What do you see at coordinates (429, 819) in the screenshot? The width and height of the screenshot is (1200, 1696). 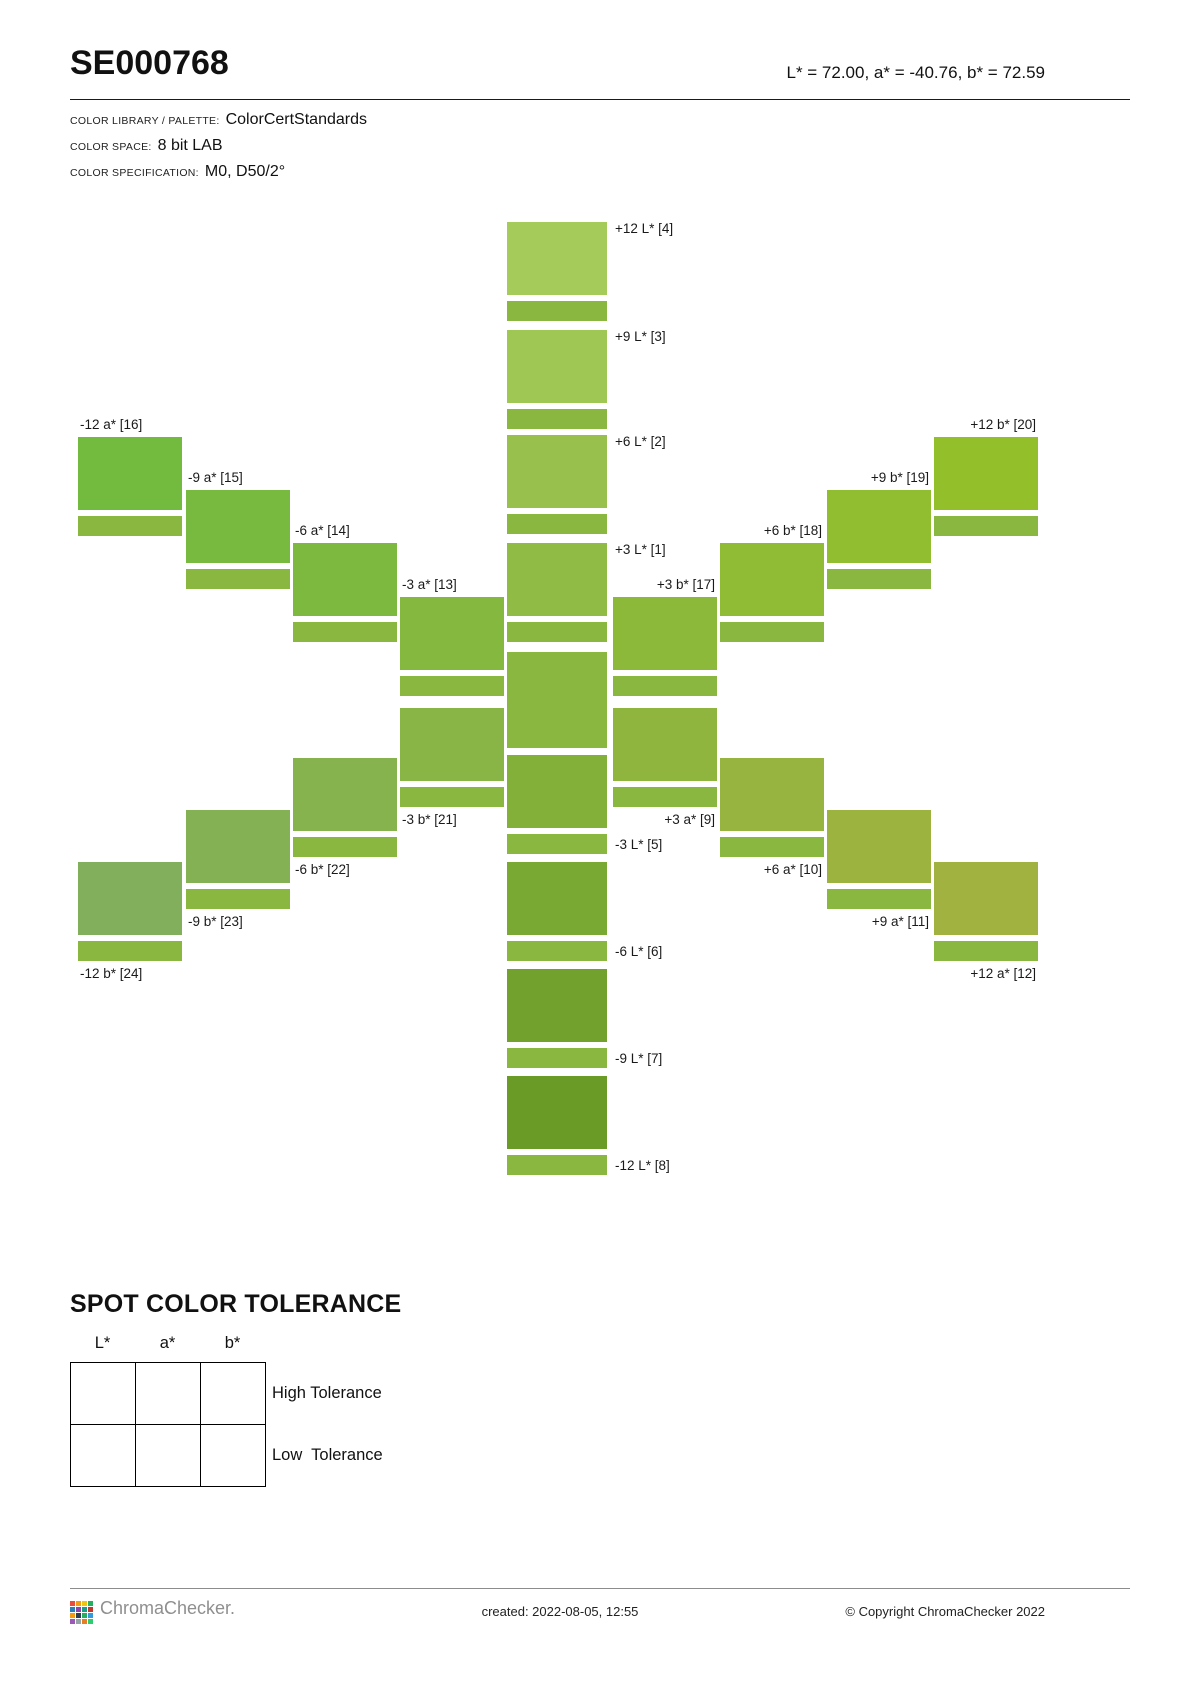 I see `patch-label-21: -3 b* [21]` at bounding box center [429, 819].